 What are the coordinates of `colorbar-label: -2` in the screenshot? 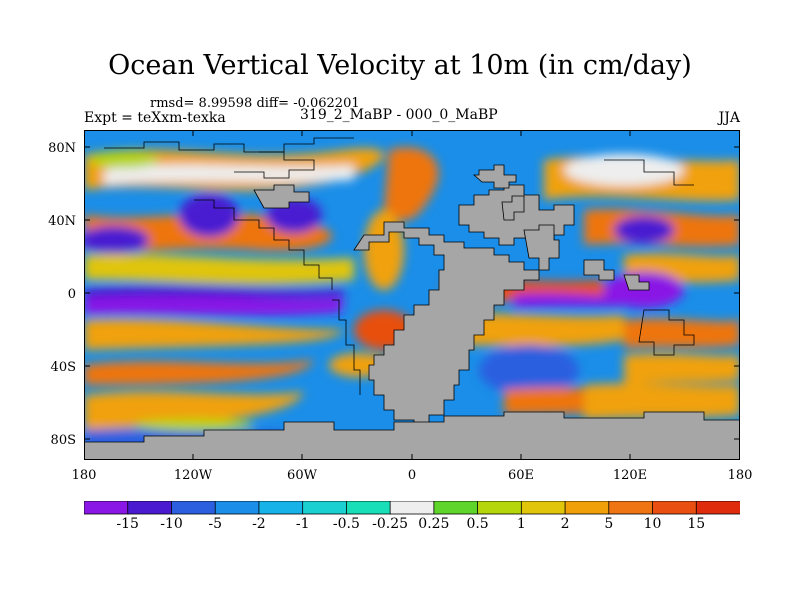 It's located at (259, 524).